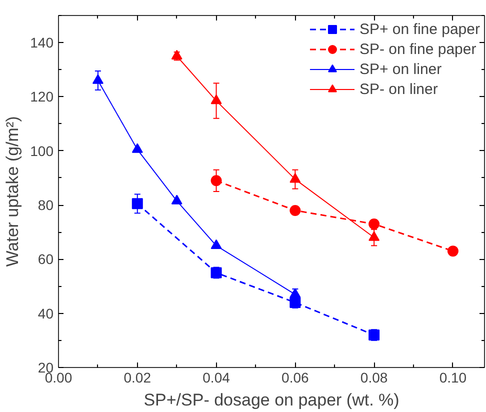 The height and width of the screenshot is (412, 486). Describe the element at coordinates (453, 378) in the screenshot. I see `x-tick-label: 0.10` at that location.